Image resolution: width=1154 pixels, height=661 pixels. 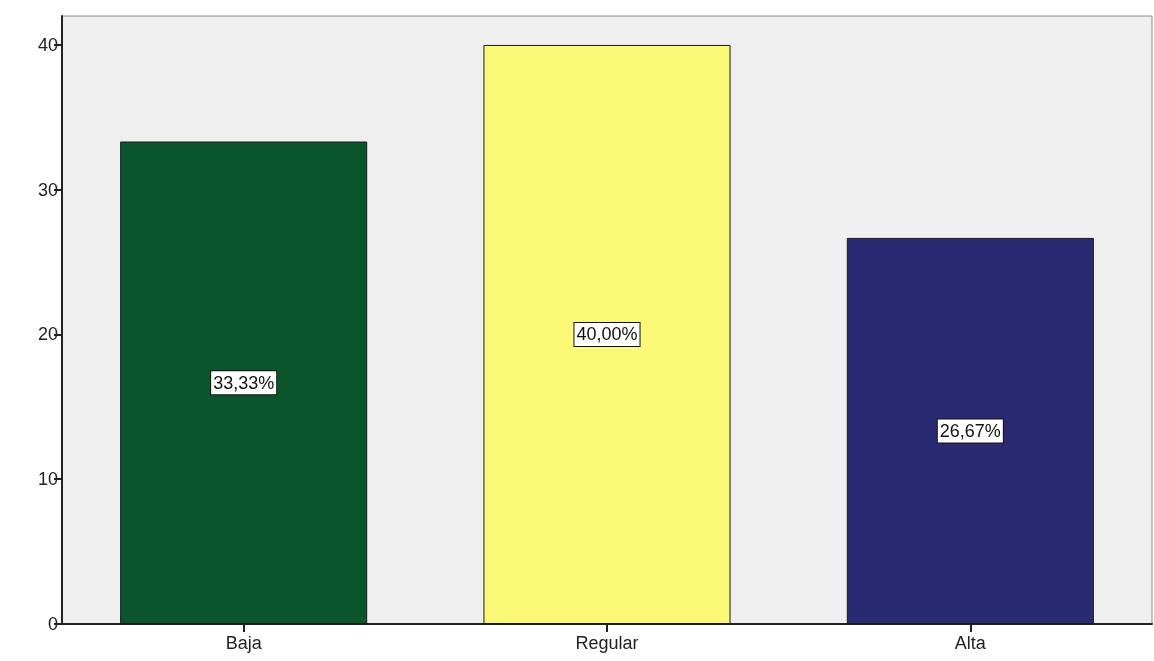 I want to click on data-label: 33,33%, so click(x=244, y=382).